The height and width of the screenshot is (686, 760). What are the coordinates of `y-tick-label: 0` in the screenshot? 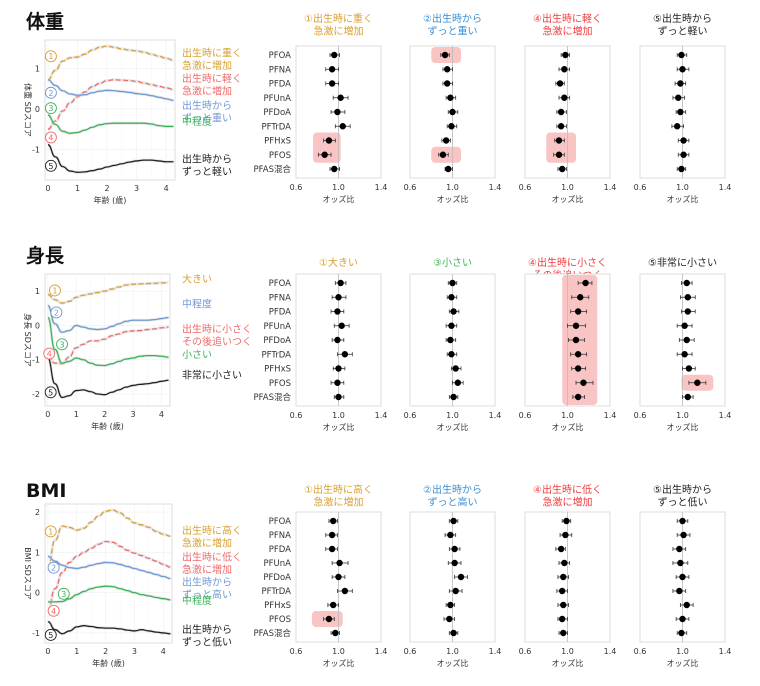 It's located at (37, 593).